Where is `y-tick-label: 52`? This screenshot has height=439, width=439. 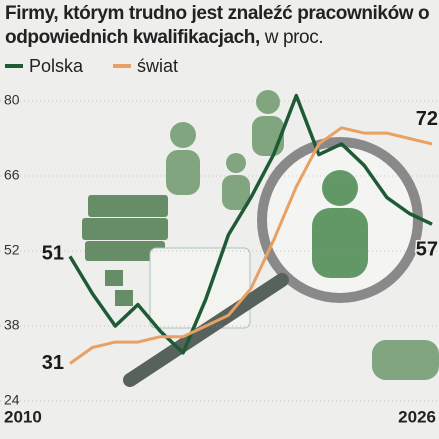
y-tick-label: 52 is located at coordinates (12, 250).